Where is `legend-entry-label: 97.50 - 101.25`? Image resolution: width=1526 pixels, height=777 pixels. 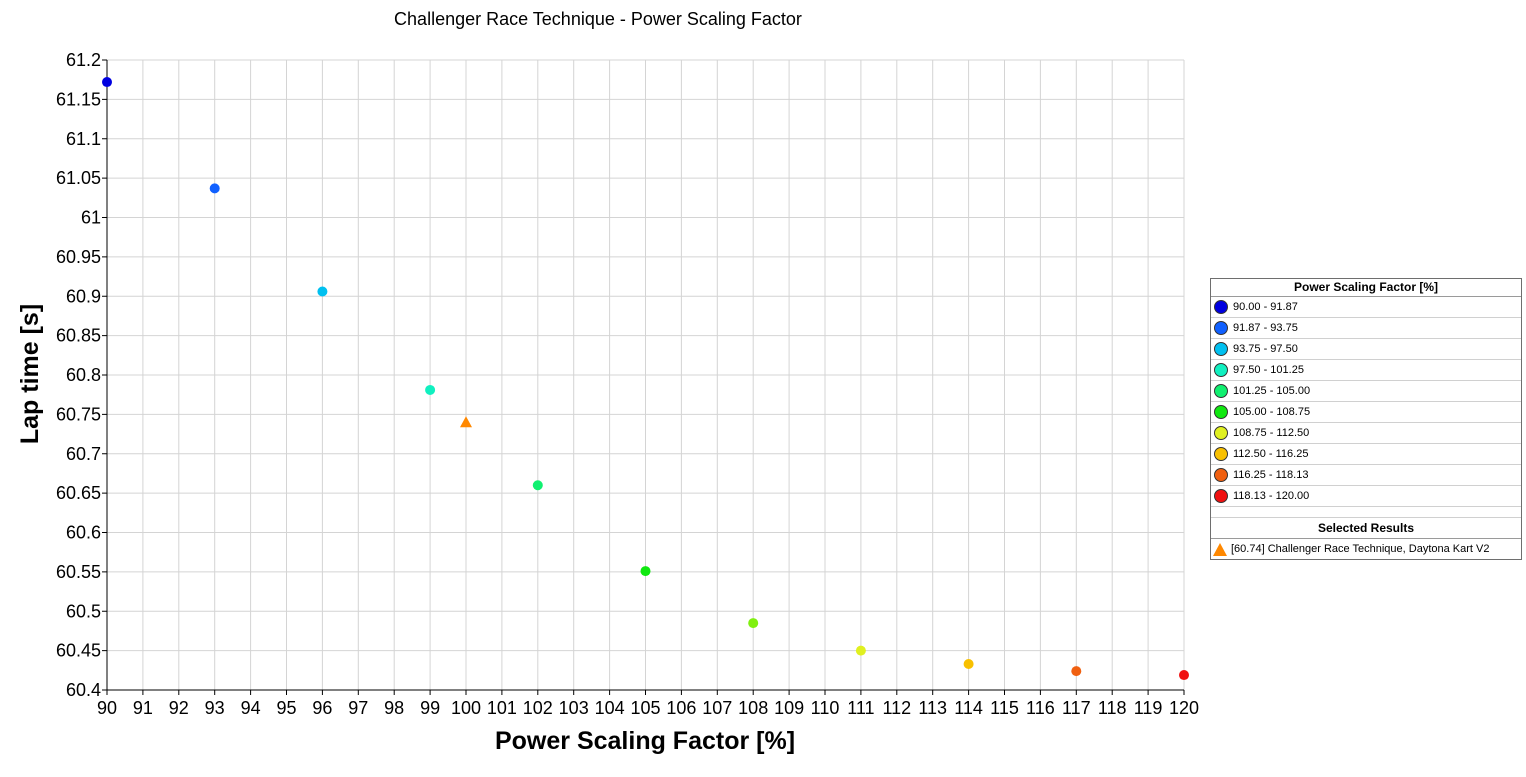
legend-entry-label: 97.50 - 101.25 is located at coordinates (1268, 370).